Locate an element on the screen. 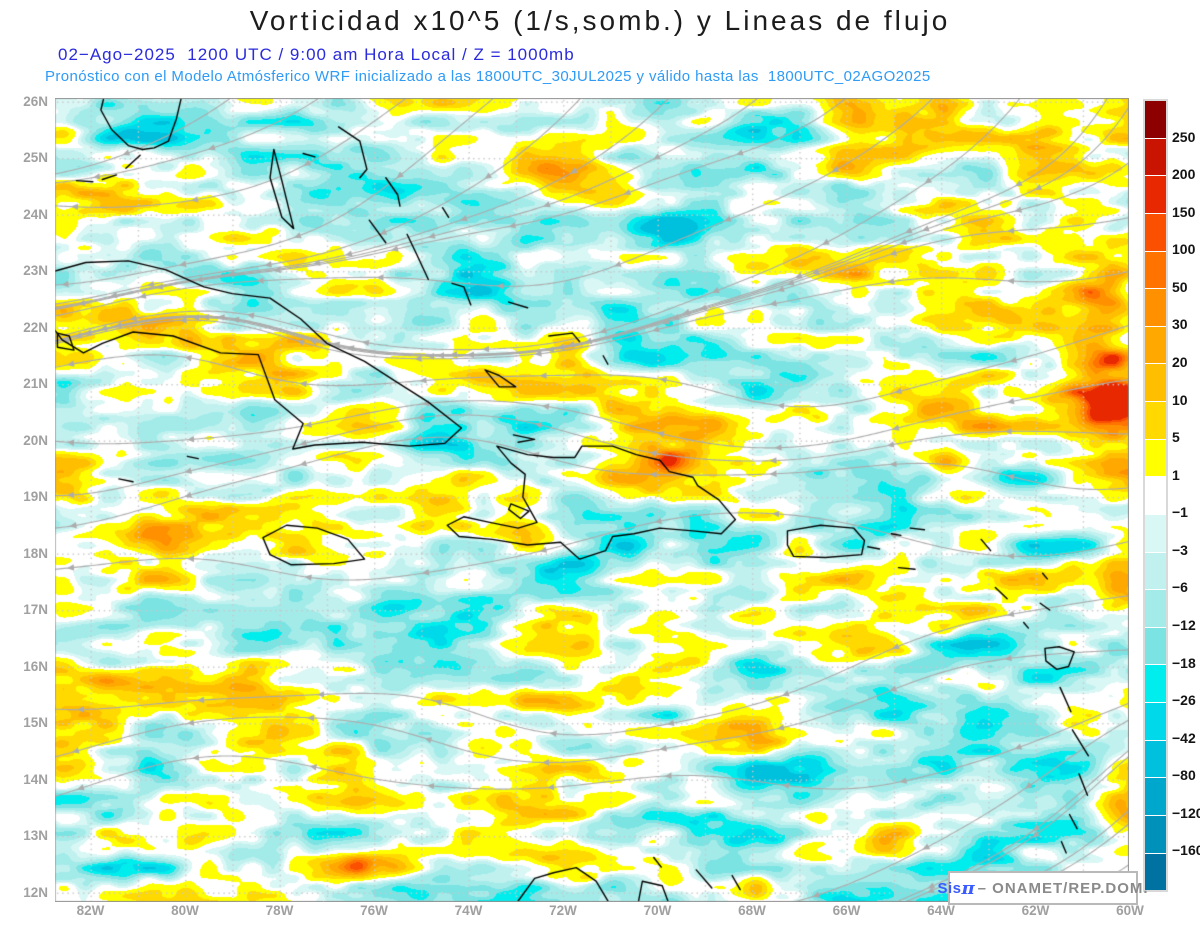 This screenshot has width=1200, height=927. colorbar-tick-label: −80 is located at coordinates (1184, 775).